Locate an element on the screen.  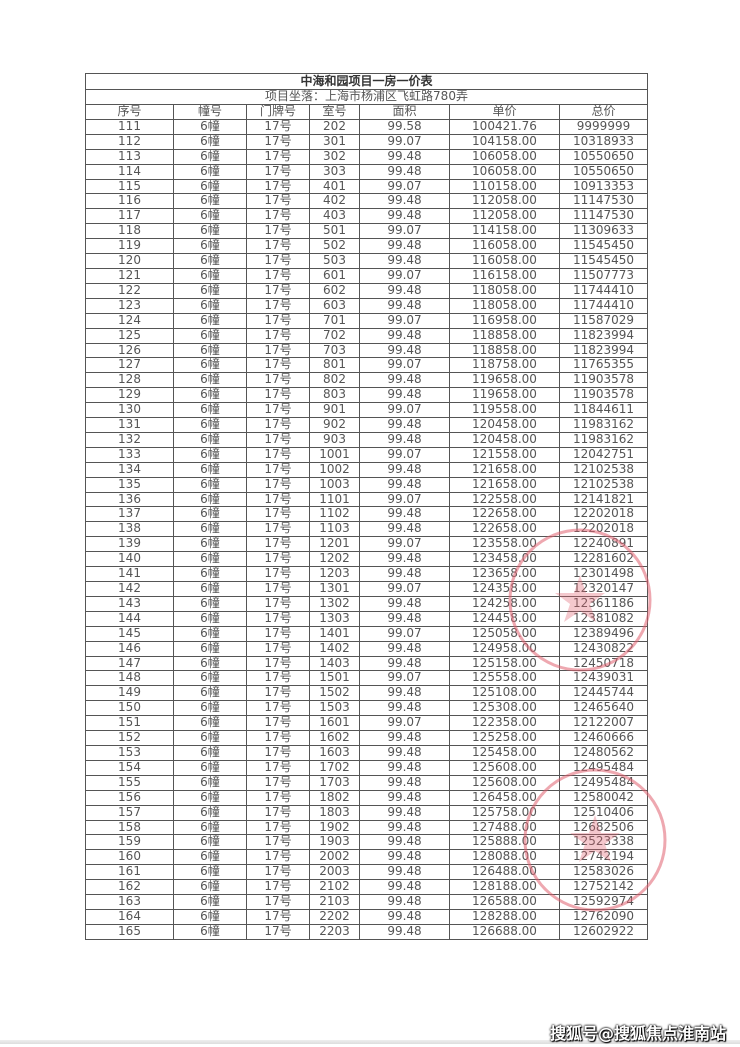
cell-seq: 134 is located at coordinates (129, 469).